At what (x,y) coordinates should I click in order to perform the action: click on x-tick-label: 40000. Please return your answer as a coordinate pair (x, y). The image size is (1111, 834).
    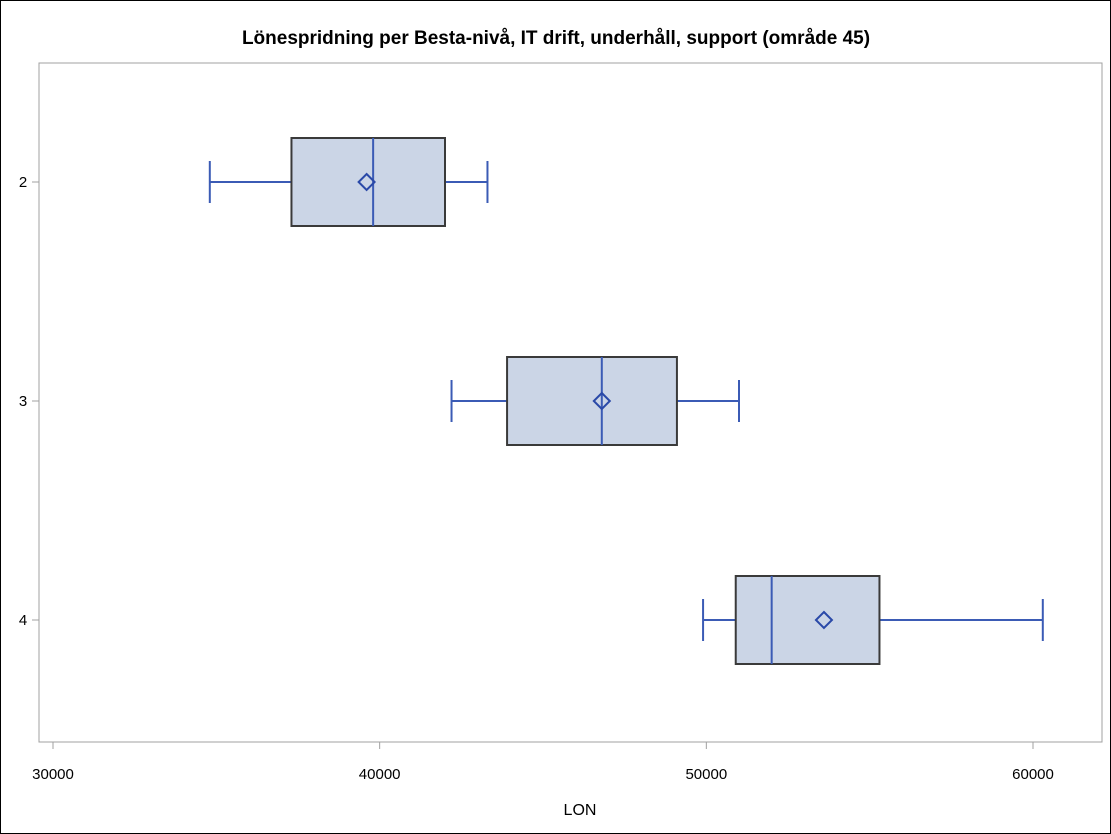
    Looking at the image, I should click on (380, 774).